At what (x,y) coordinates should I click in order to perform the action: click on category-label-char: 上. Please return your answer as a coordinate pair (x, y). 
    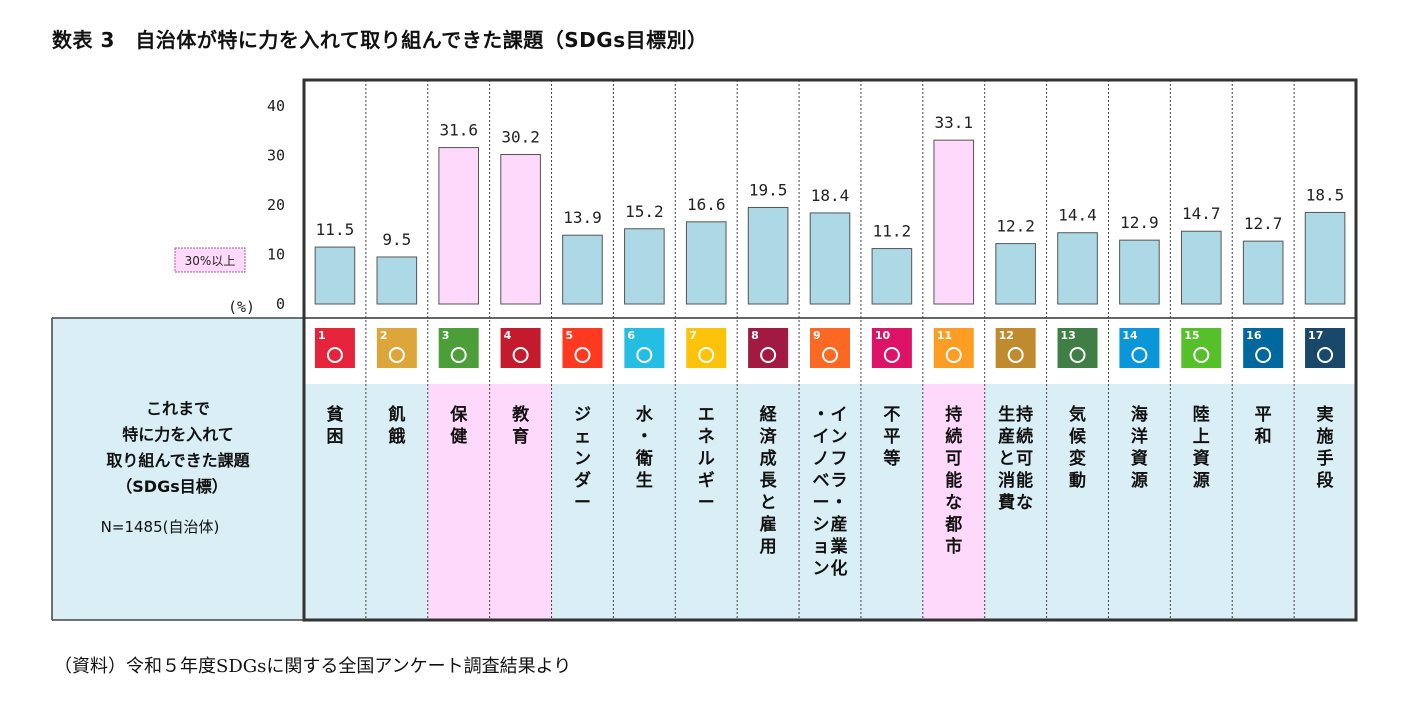
    Looking at the image, I should click on (1201, 437).